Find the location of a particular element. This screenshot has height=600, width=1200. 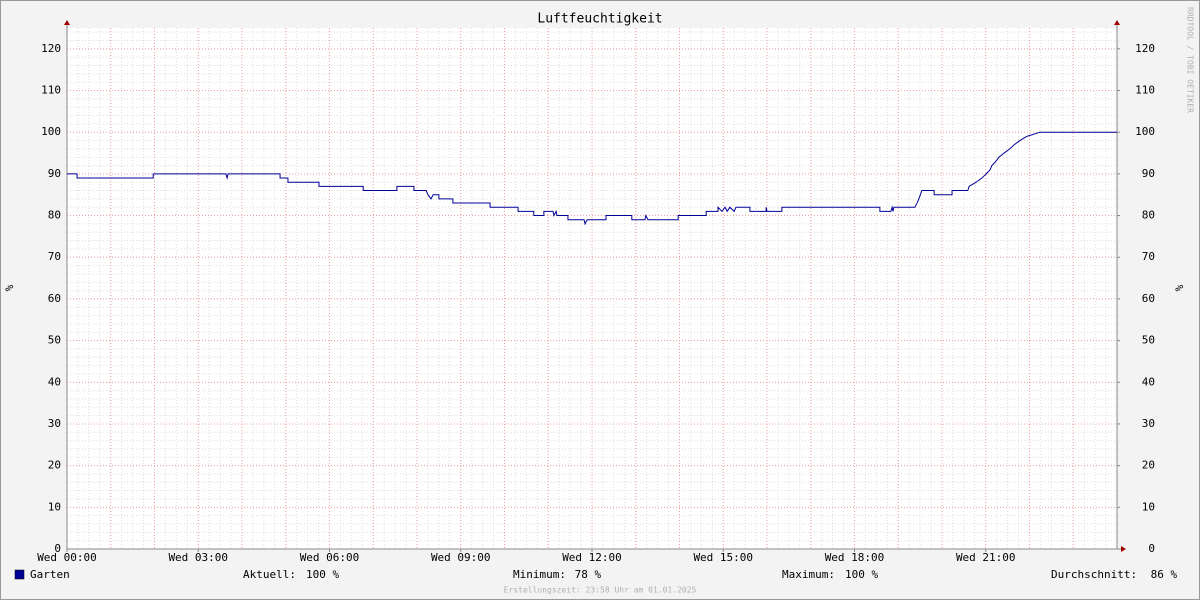

x-tick-label: Wed 09:00 is located at coordinates (461, 557).